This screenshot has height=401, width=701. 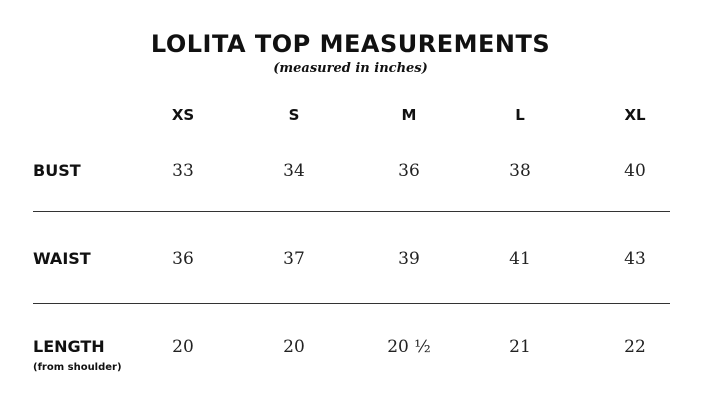 What do you see at coordinates (635, 259) in the screenshot?
I see `cell: 43` at bounding box center [635, 259].